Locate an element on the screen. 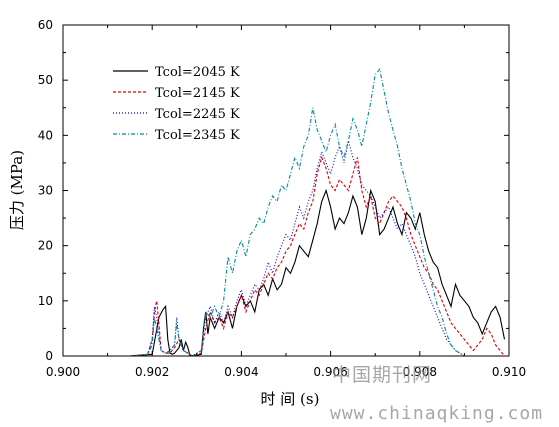 The height and width of the screenshot is (427, 559). y-axis-label: 压力 (MPa) is located at coordinates (17, 190).